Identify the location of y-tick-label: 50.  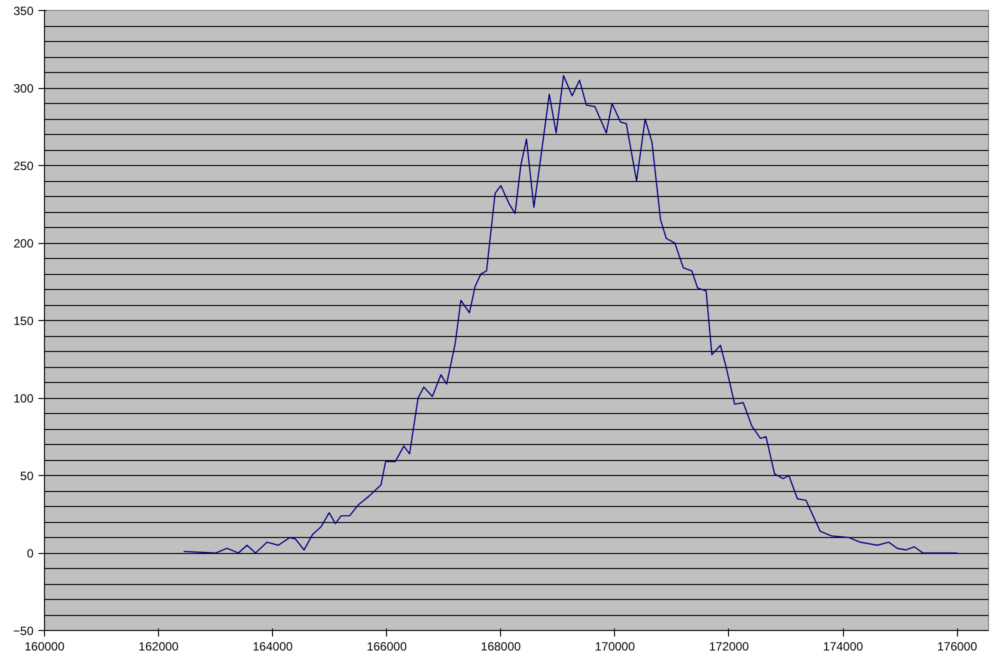
(27, 476).